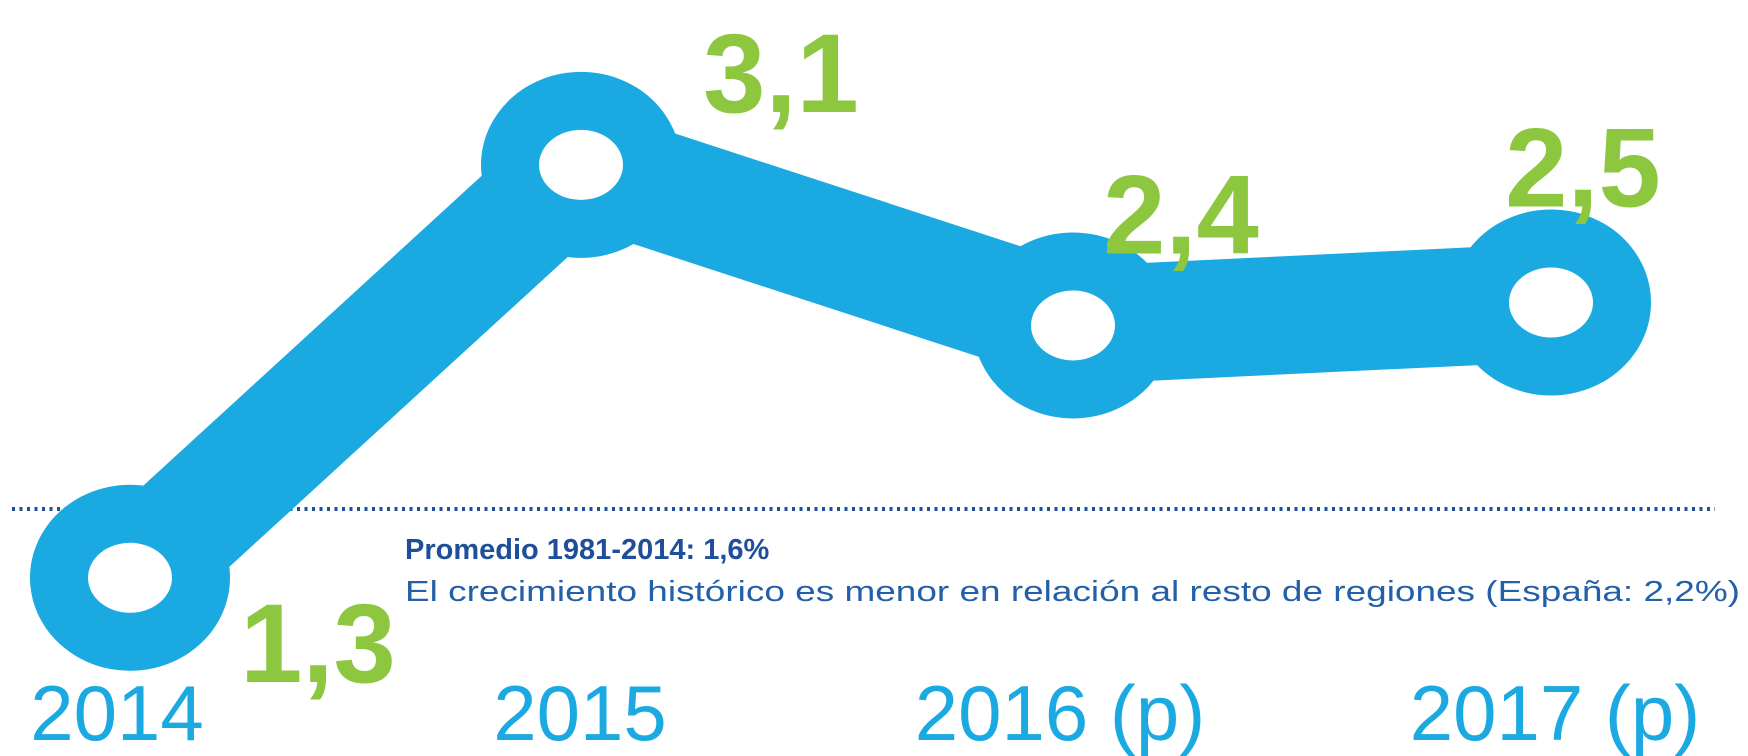  Describe the element at coordinates (781, 73) in the screenshot. I see `value-label: 3,1` at that location.